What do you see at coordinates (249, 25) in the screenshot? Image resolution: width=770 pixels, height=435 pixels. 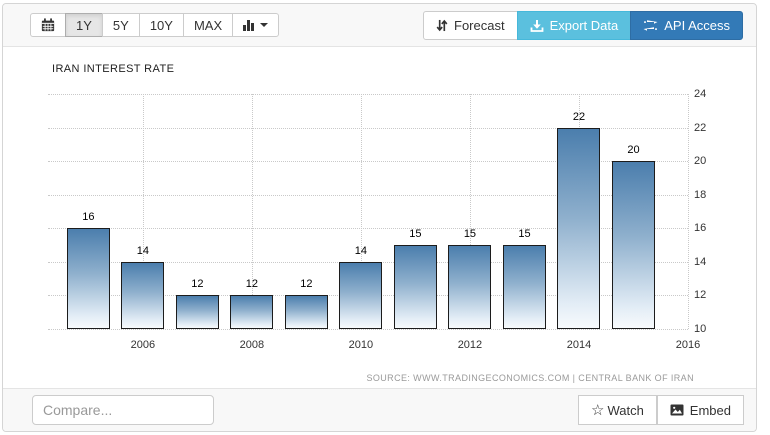 I see `bar-chart-icon` at bounding box center [249, 25].